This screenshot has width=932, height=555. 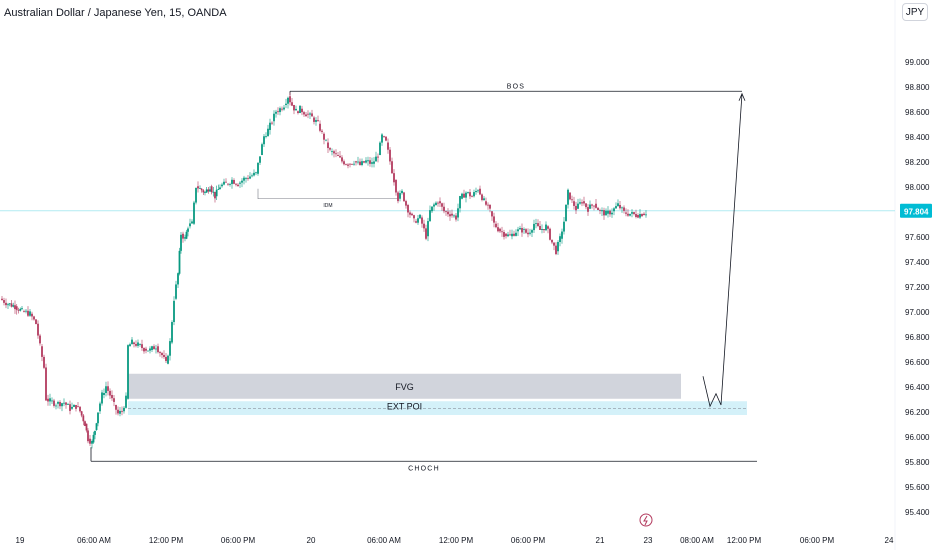 I want to click on price-tick-label: 97.000, so click(x=917, y=312).